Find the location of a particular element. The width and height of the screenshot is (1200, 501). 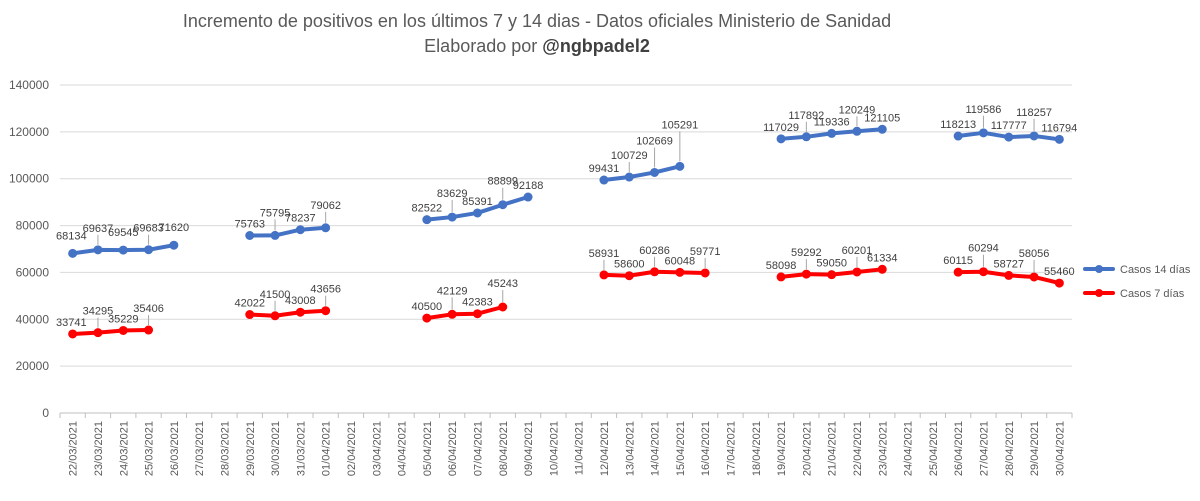

y-tick-label: 120000 is located at coordinates (29, 132).